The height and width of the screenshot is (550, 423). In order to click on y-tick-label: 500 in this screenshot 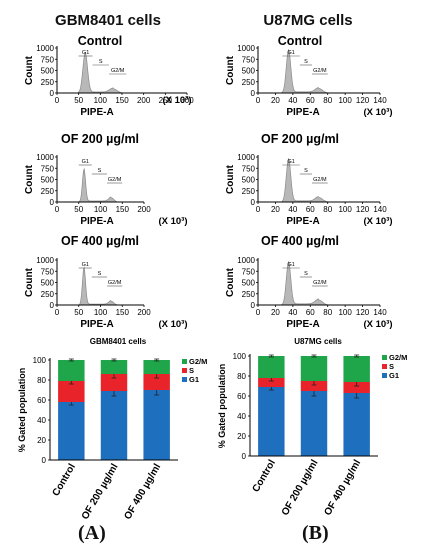, I will do `click(249, 180)`.